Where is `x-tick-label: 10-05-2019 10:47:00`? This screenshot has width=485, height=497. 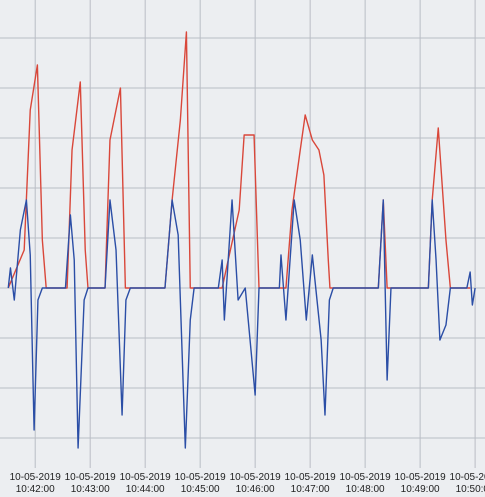
x-tick-label: 10-05-2019 10:47:00 is located at coordinates (310, 483).